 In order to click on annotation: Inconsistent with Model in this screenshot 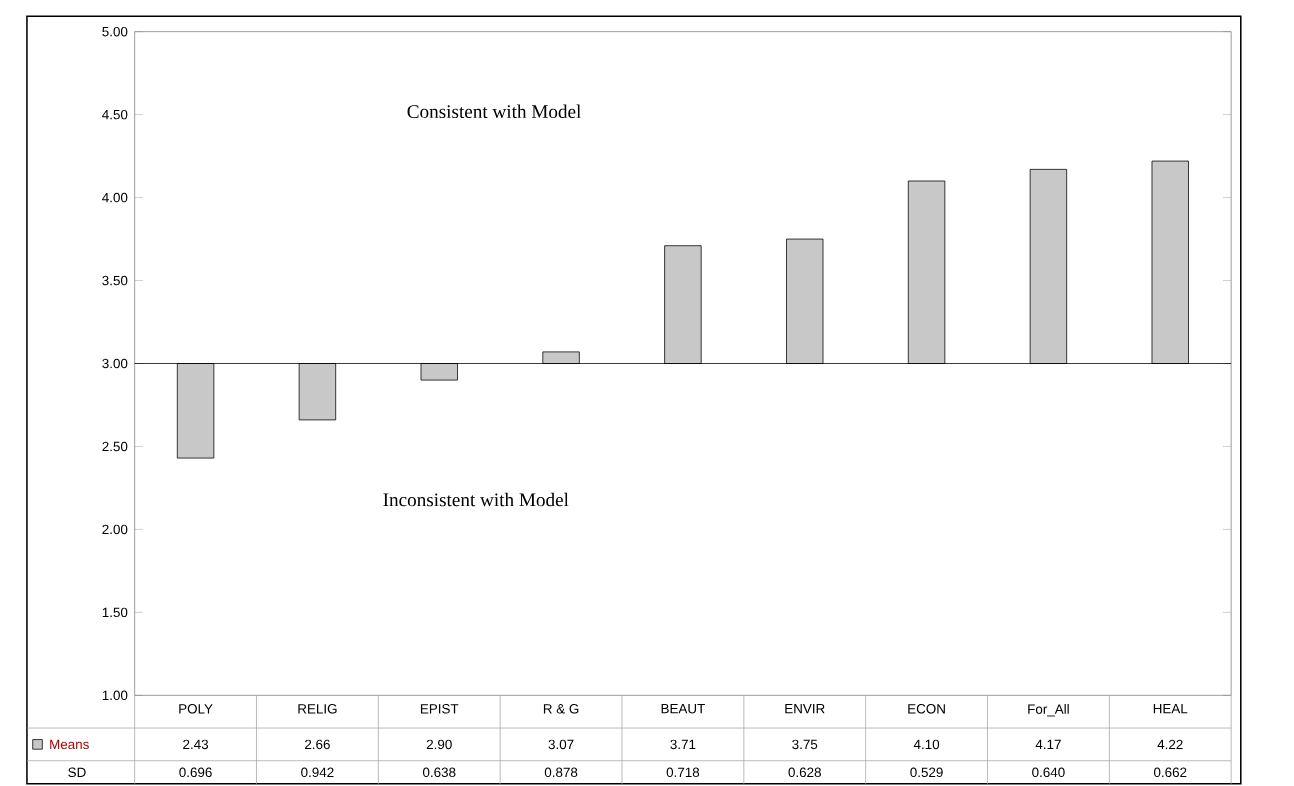, I will do `click(476, 499)`.